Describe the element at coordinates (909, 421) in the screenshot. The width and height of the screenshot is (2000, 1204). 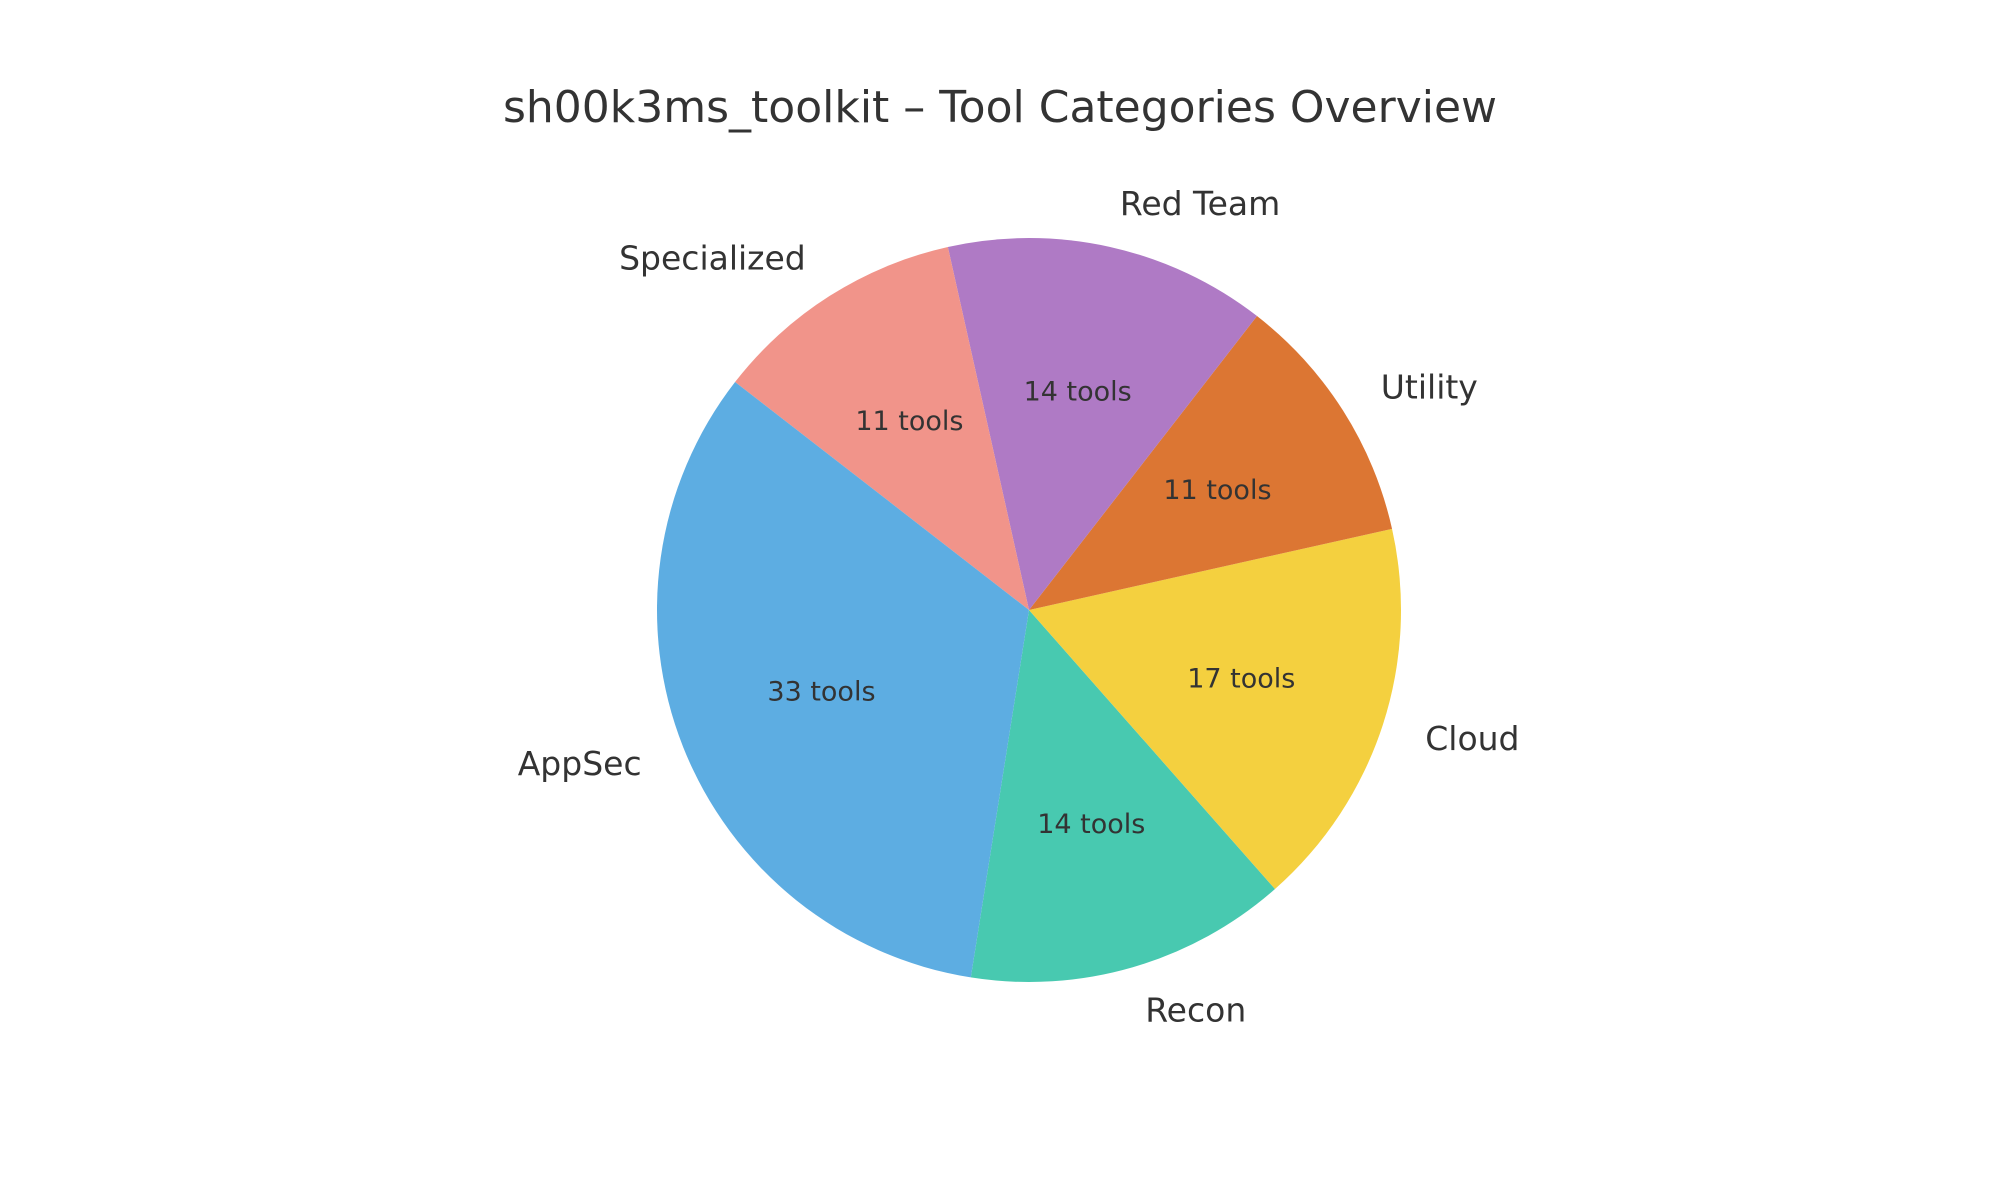
I see `slice-value-label-specialized: 11 tools` at that location.